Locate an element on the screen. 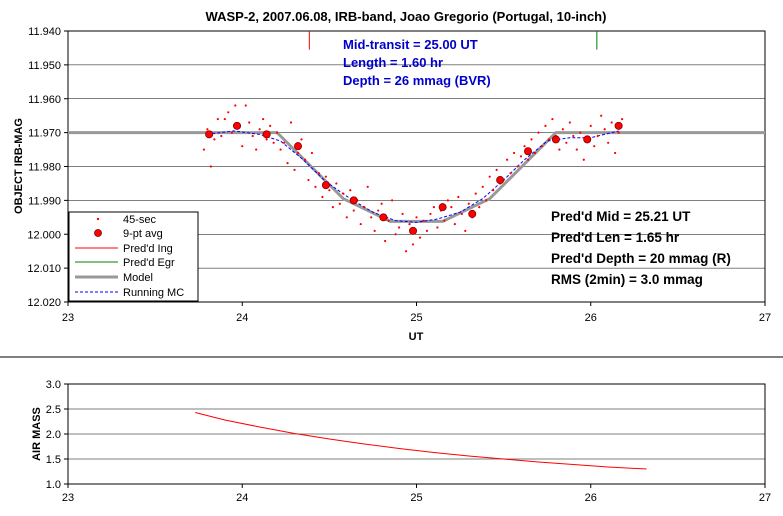 This screenshot has width=783, height=516. running-mc-line is located at coordinates (413, 176).